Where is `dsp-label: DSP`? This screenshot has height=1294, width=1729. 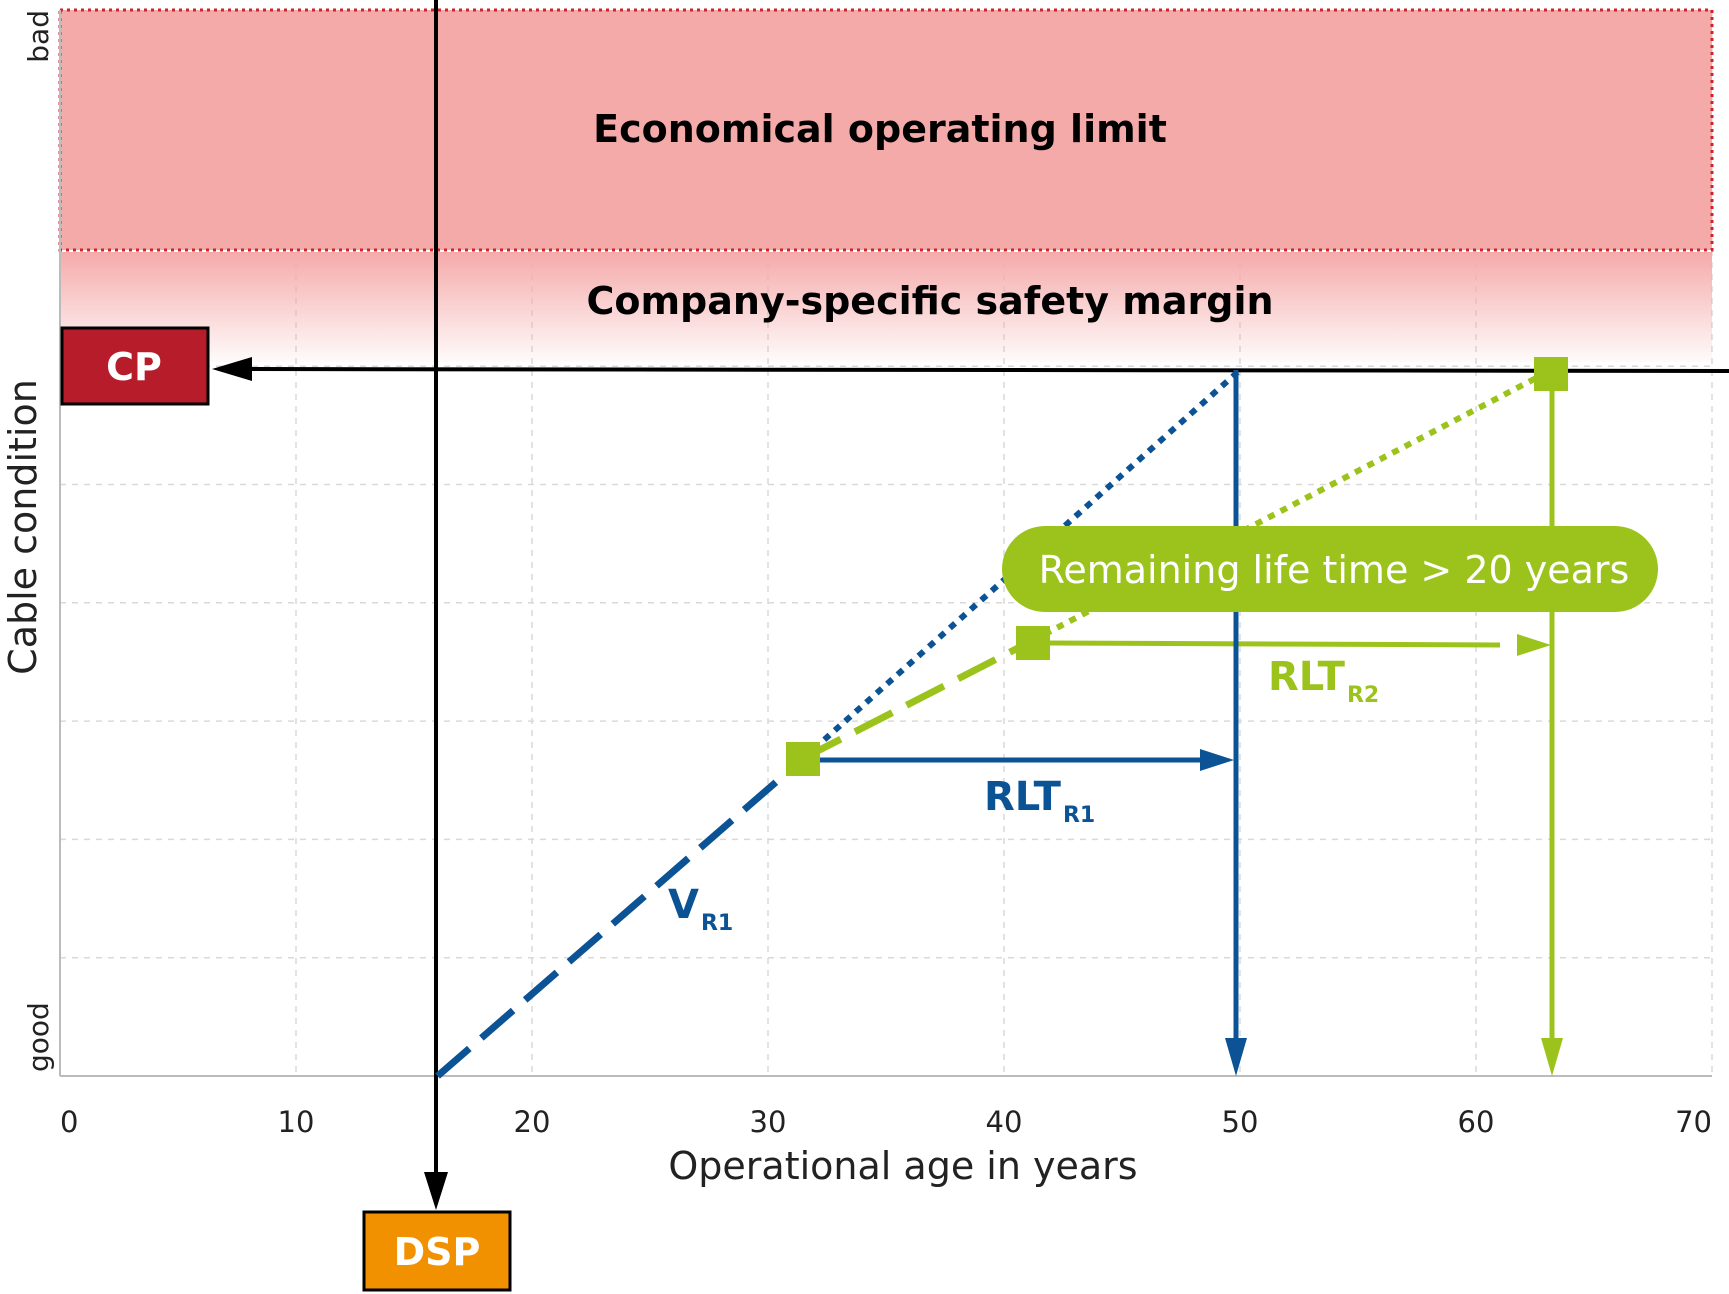
dsp-label: DSP is located at coordinates (437, 1252).